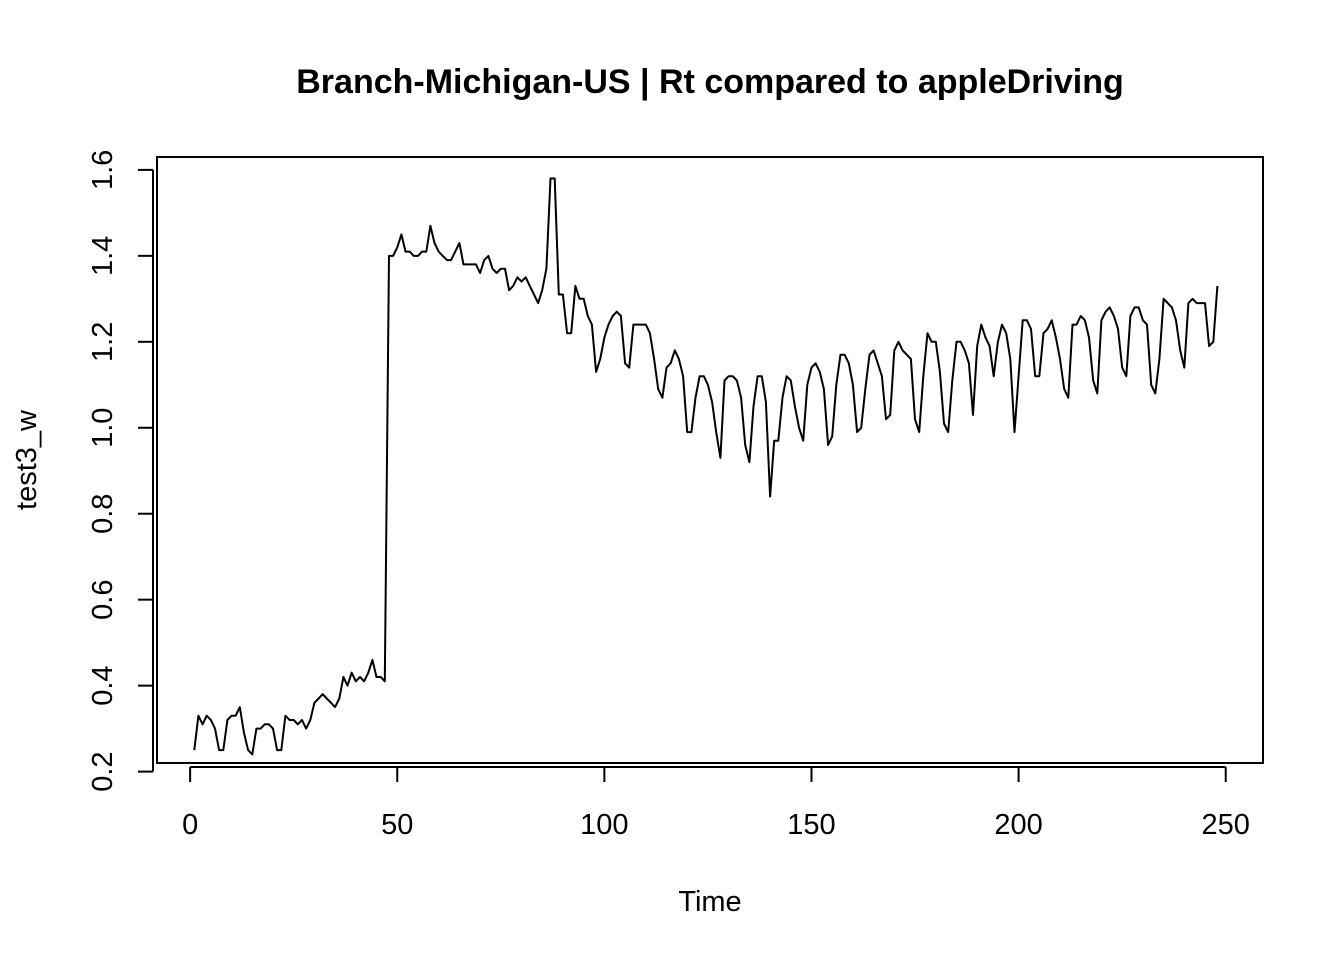 This screenshot has width=1344, height=960. I want to click on y-tick-label: 0.6, so click(103, 600).